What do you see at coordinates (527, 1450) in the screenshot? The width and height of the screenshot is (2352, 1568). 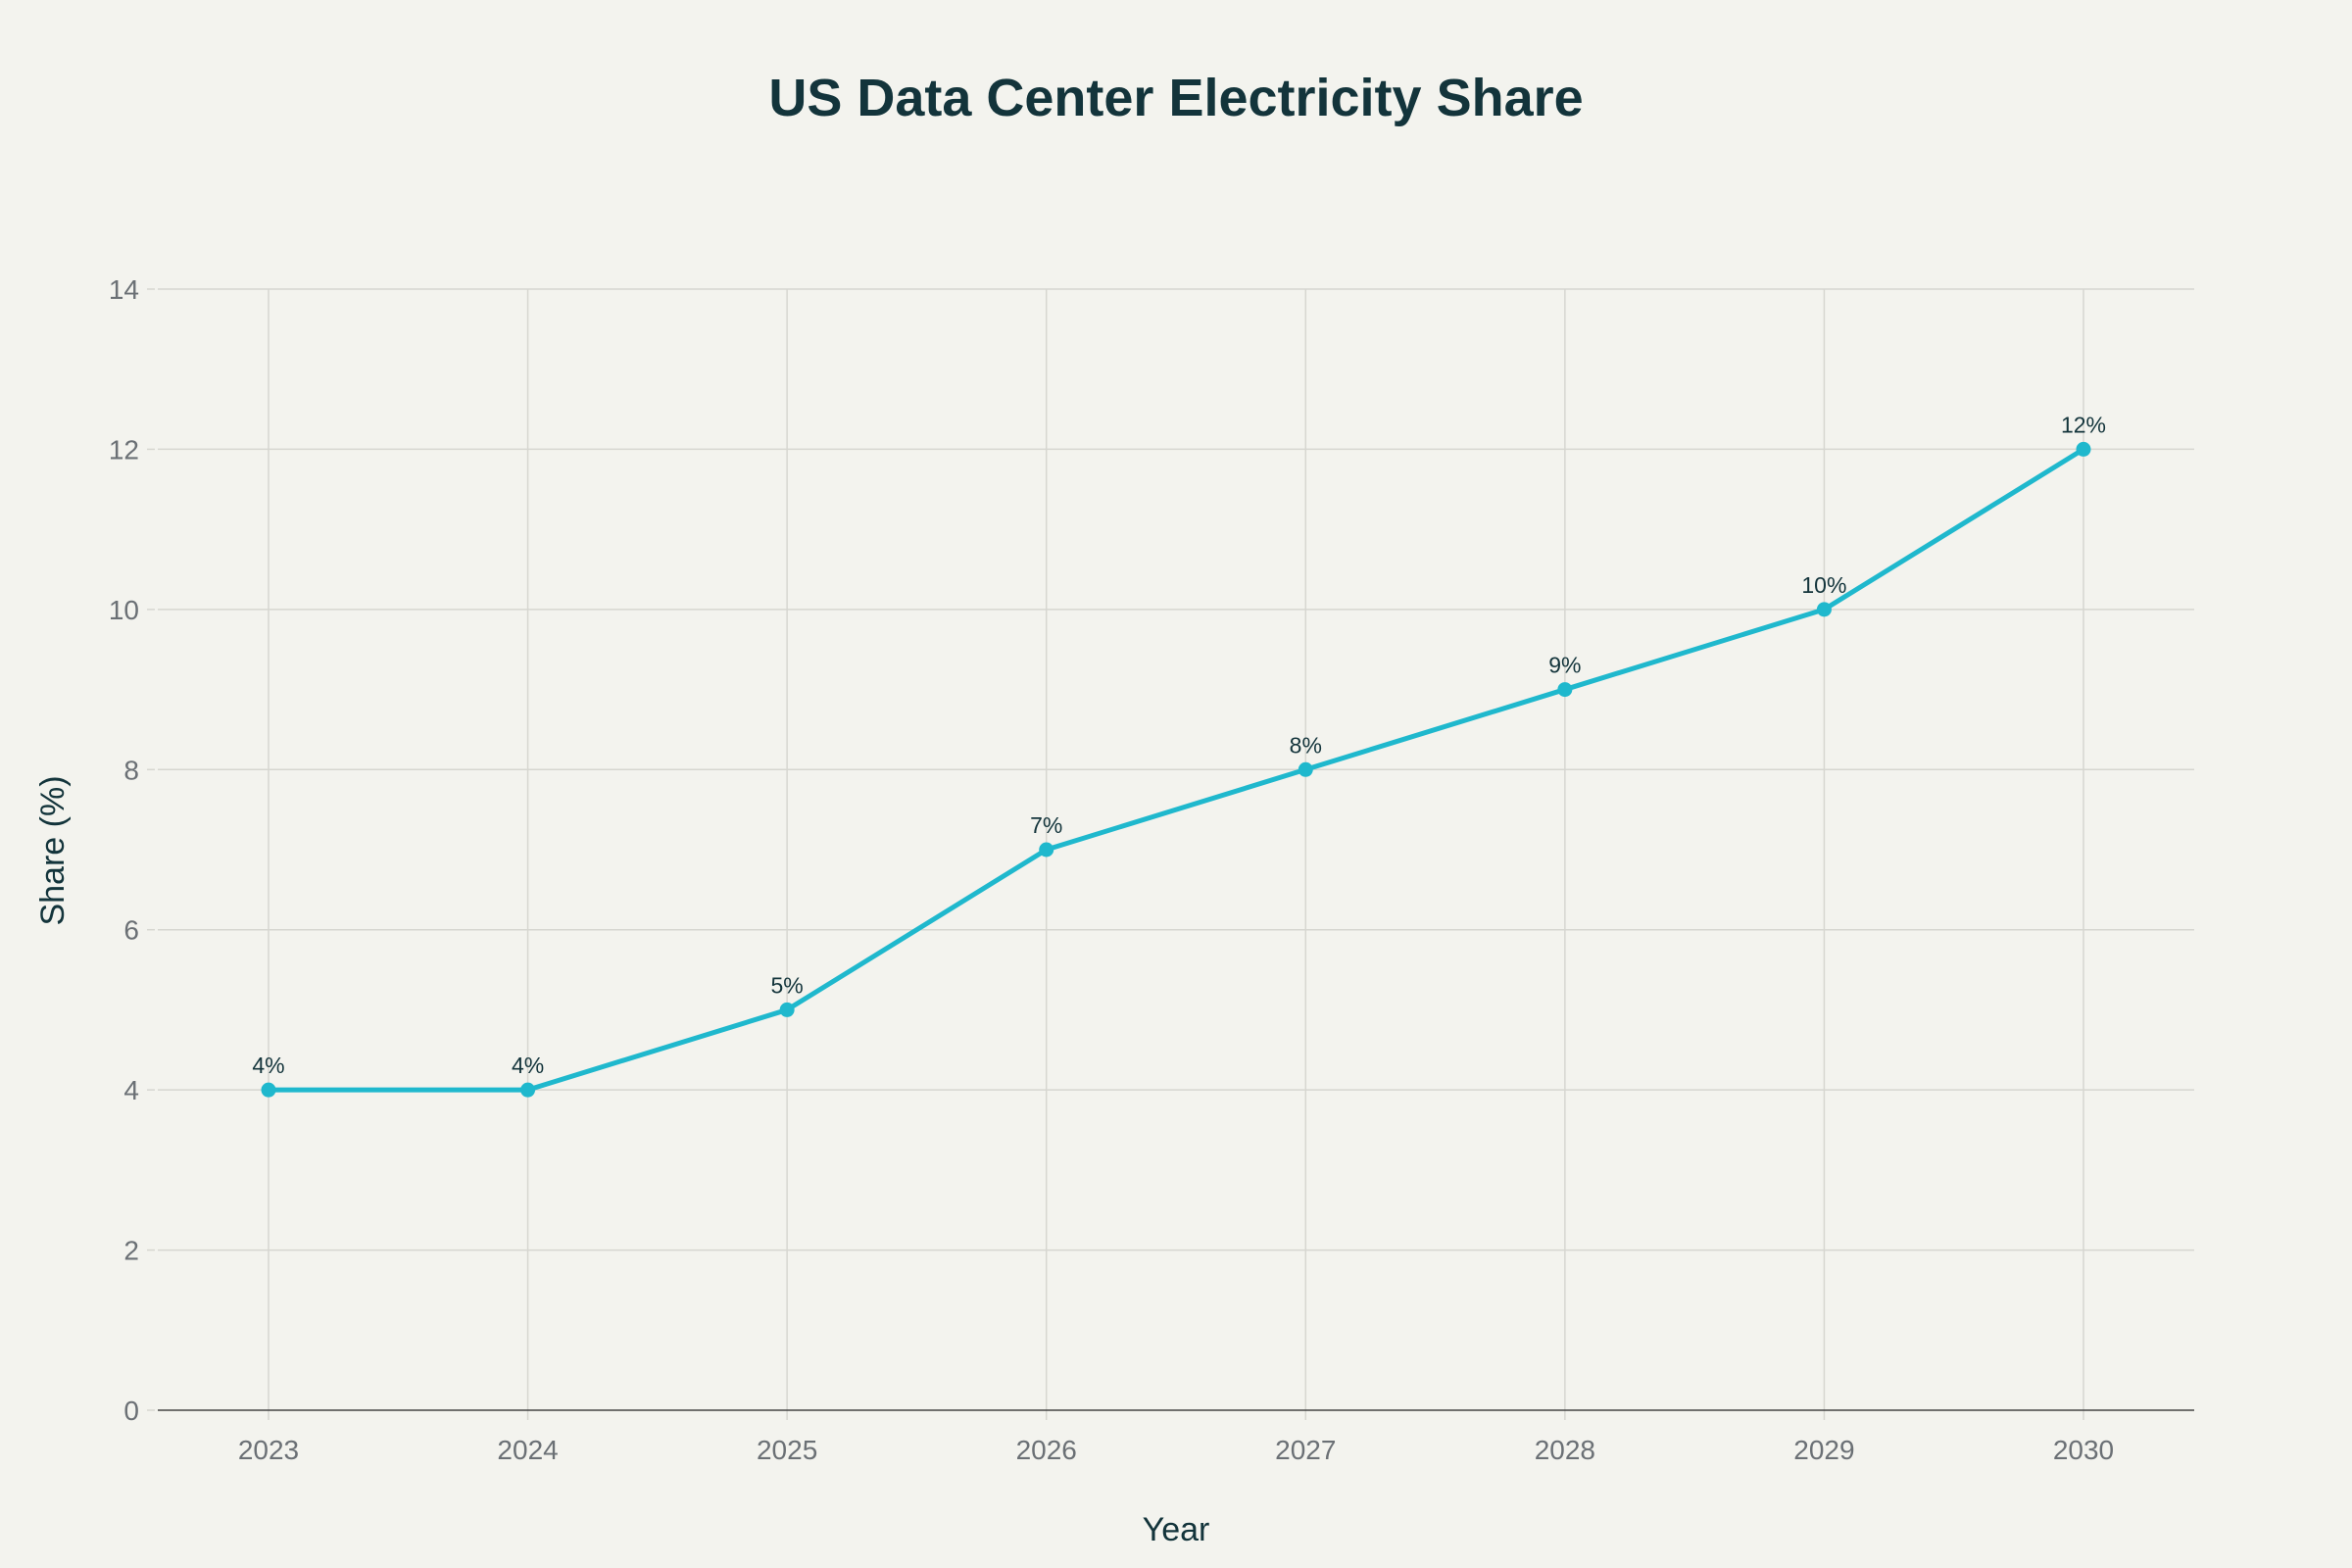 I see `x-tick-label: 2024` at bounding box center [527, 1450].